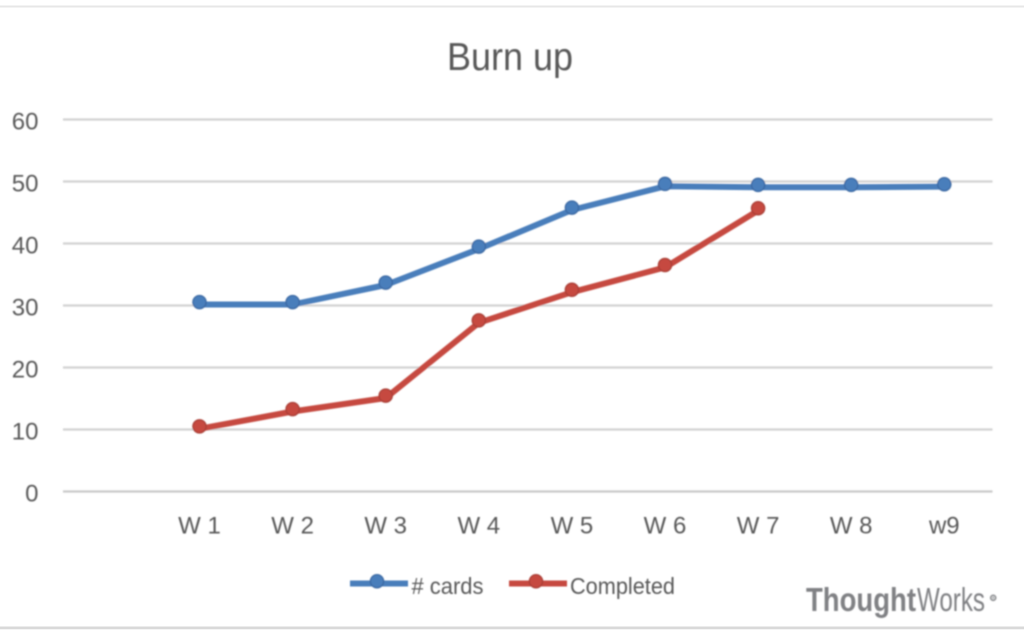  What do you see at coordinates (25, 370) in the screenshot?
I see `svg-text: 20` at bounding box center [25, 370].